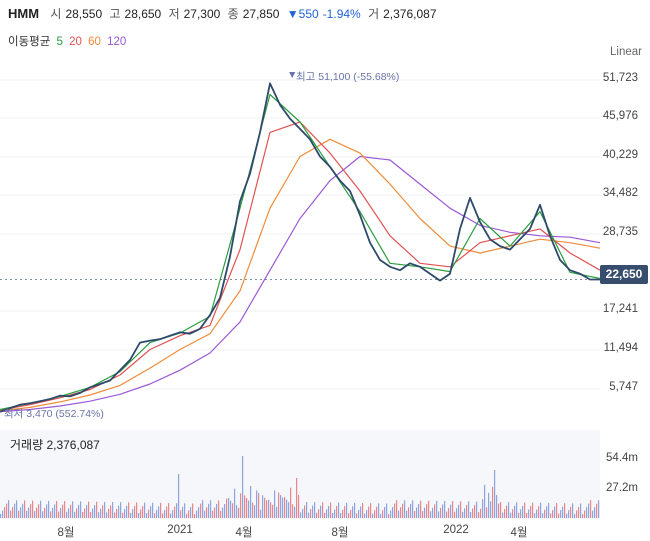 This screenshot has height=541, width=650. I want to click on min-price-annotation: 최저 3,470 (552.74%), so click(54, 414).